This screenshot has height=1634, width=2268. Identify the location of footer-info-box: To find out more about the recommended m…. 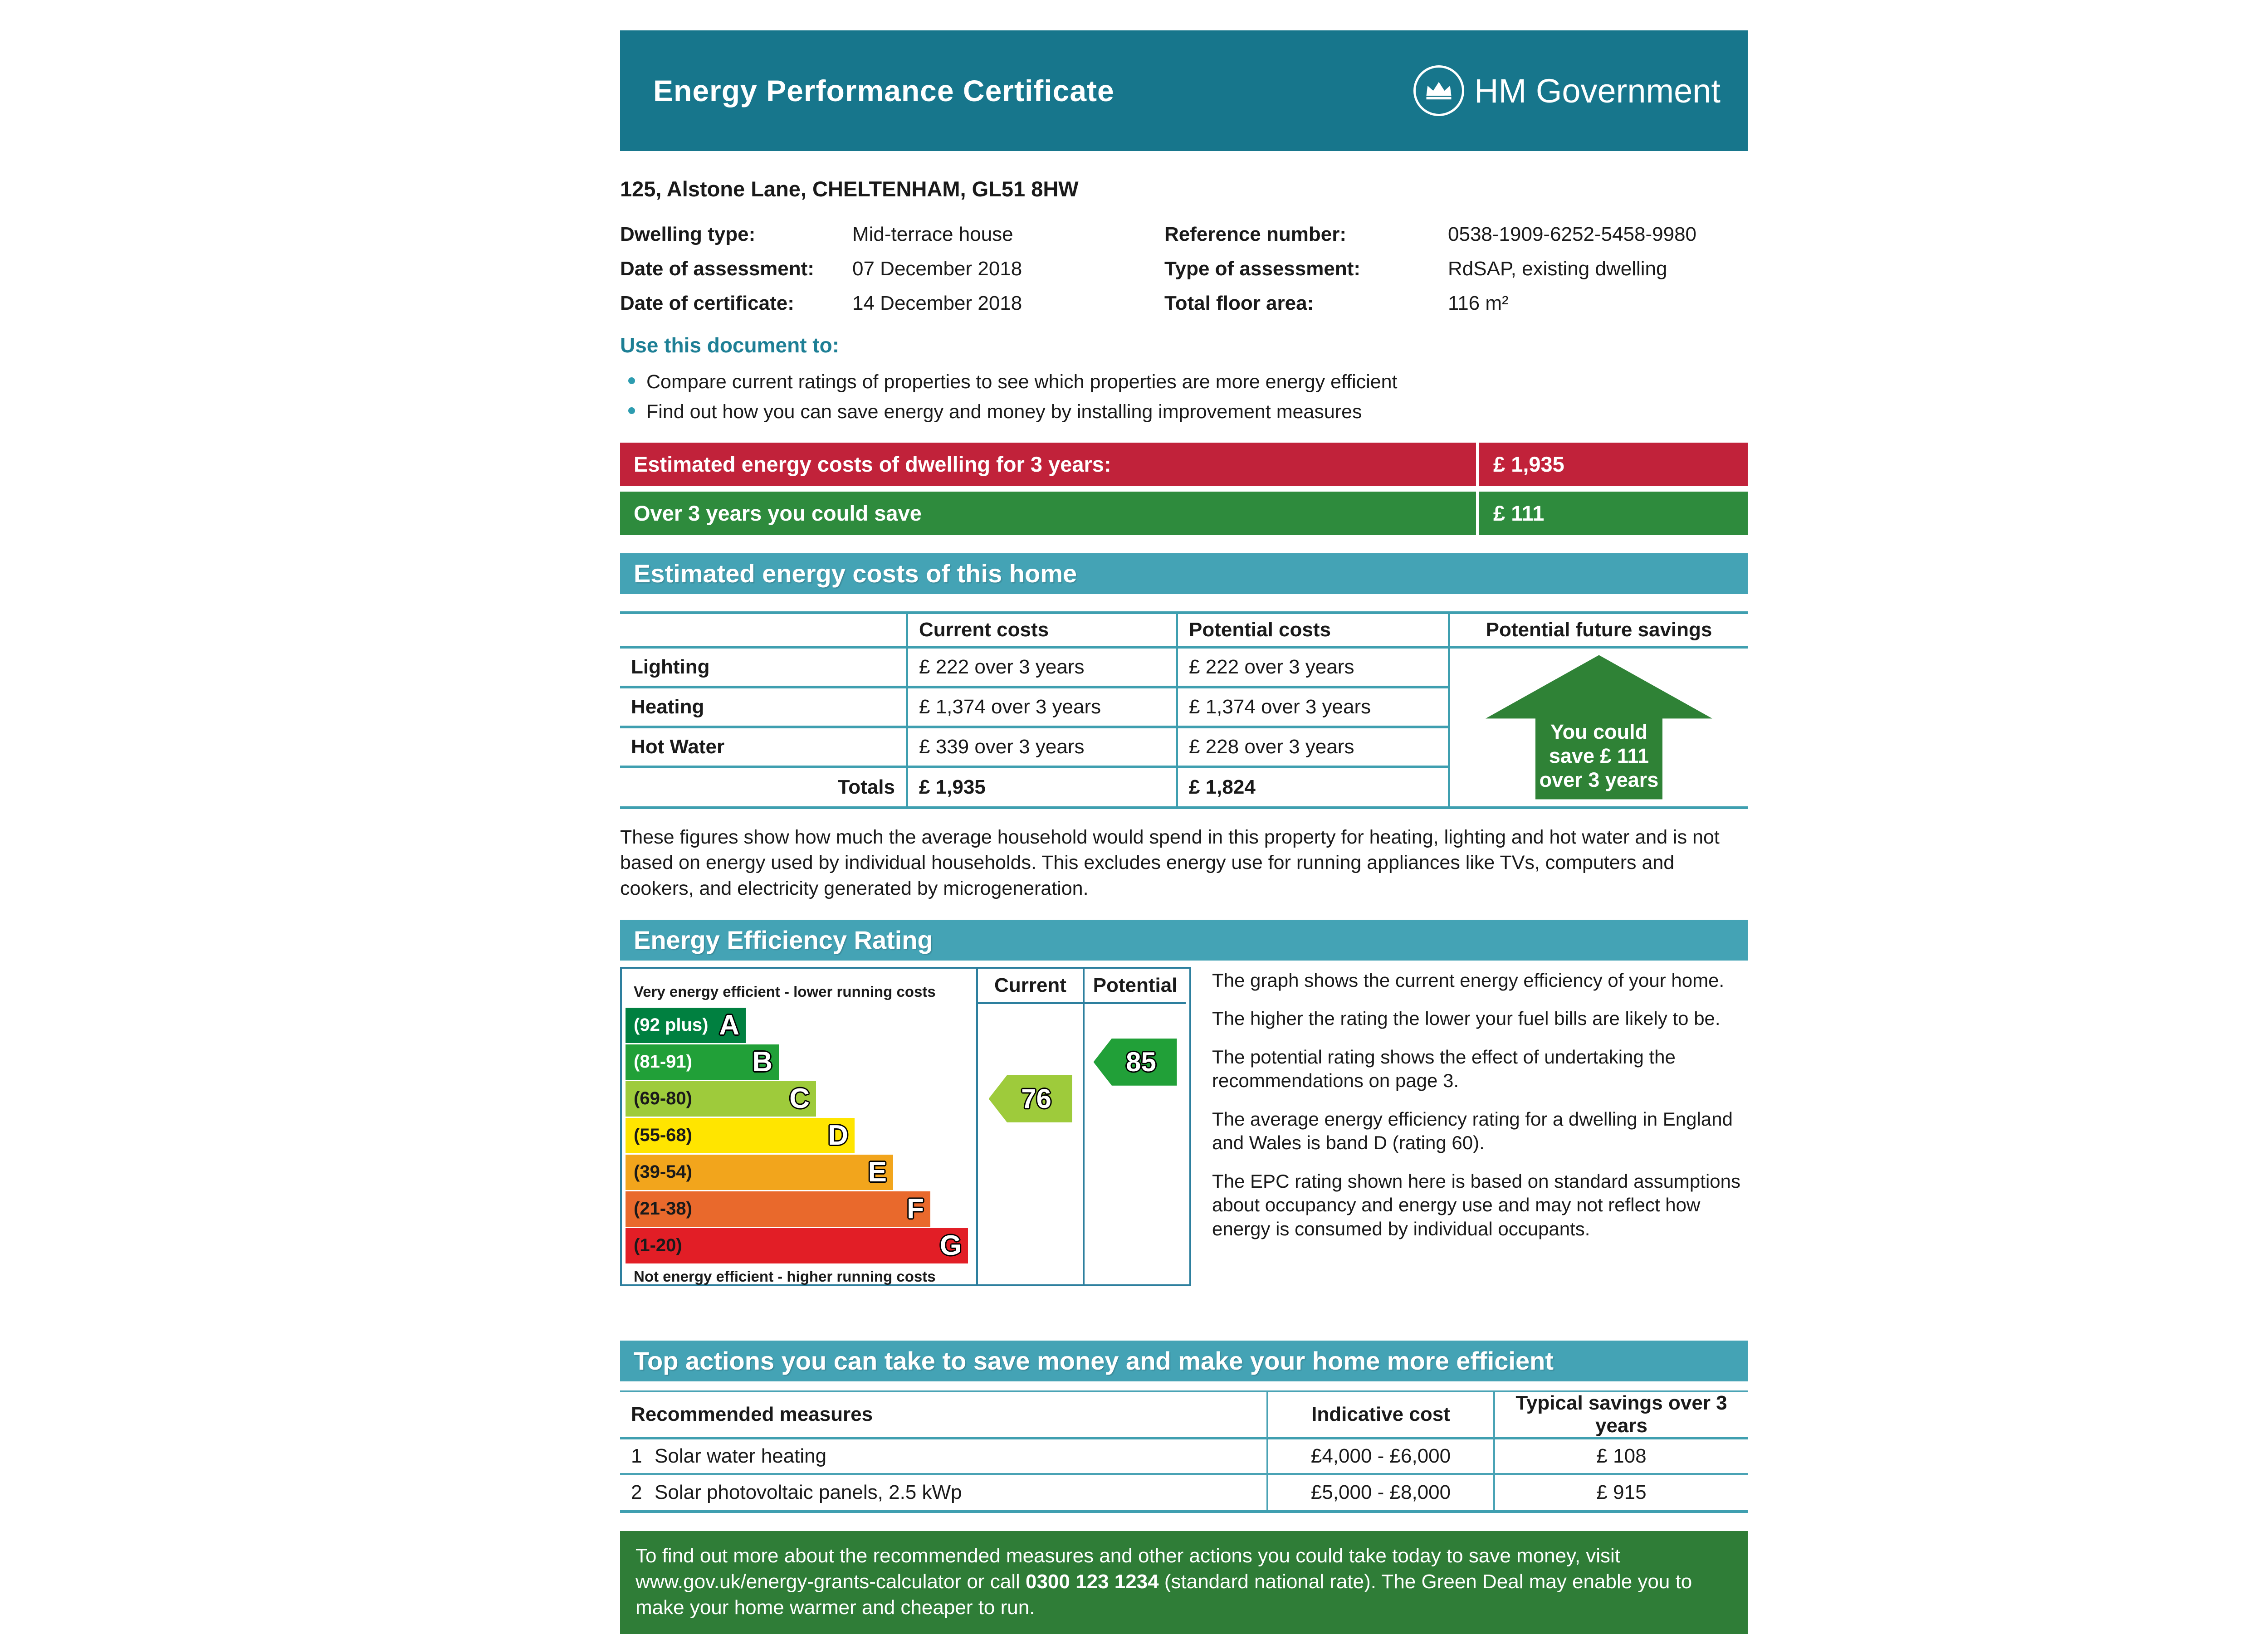
(1184, 1582).